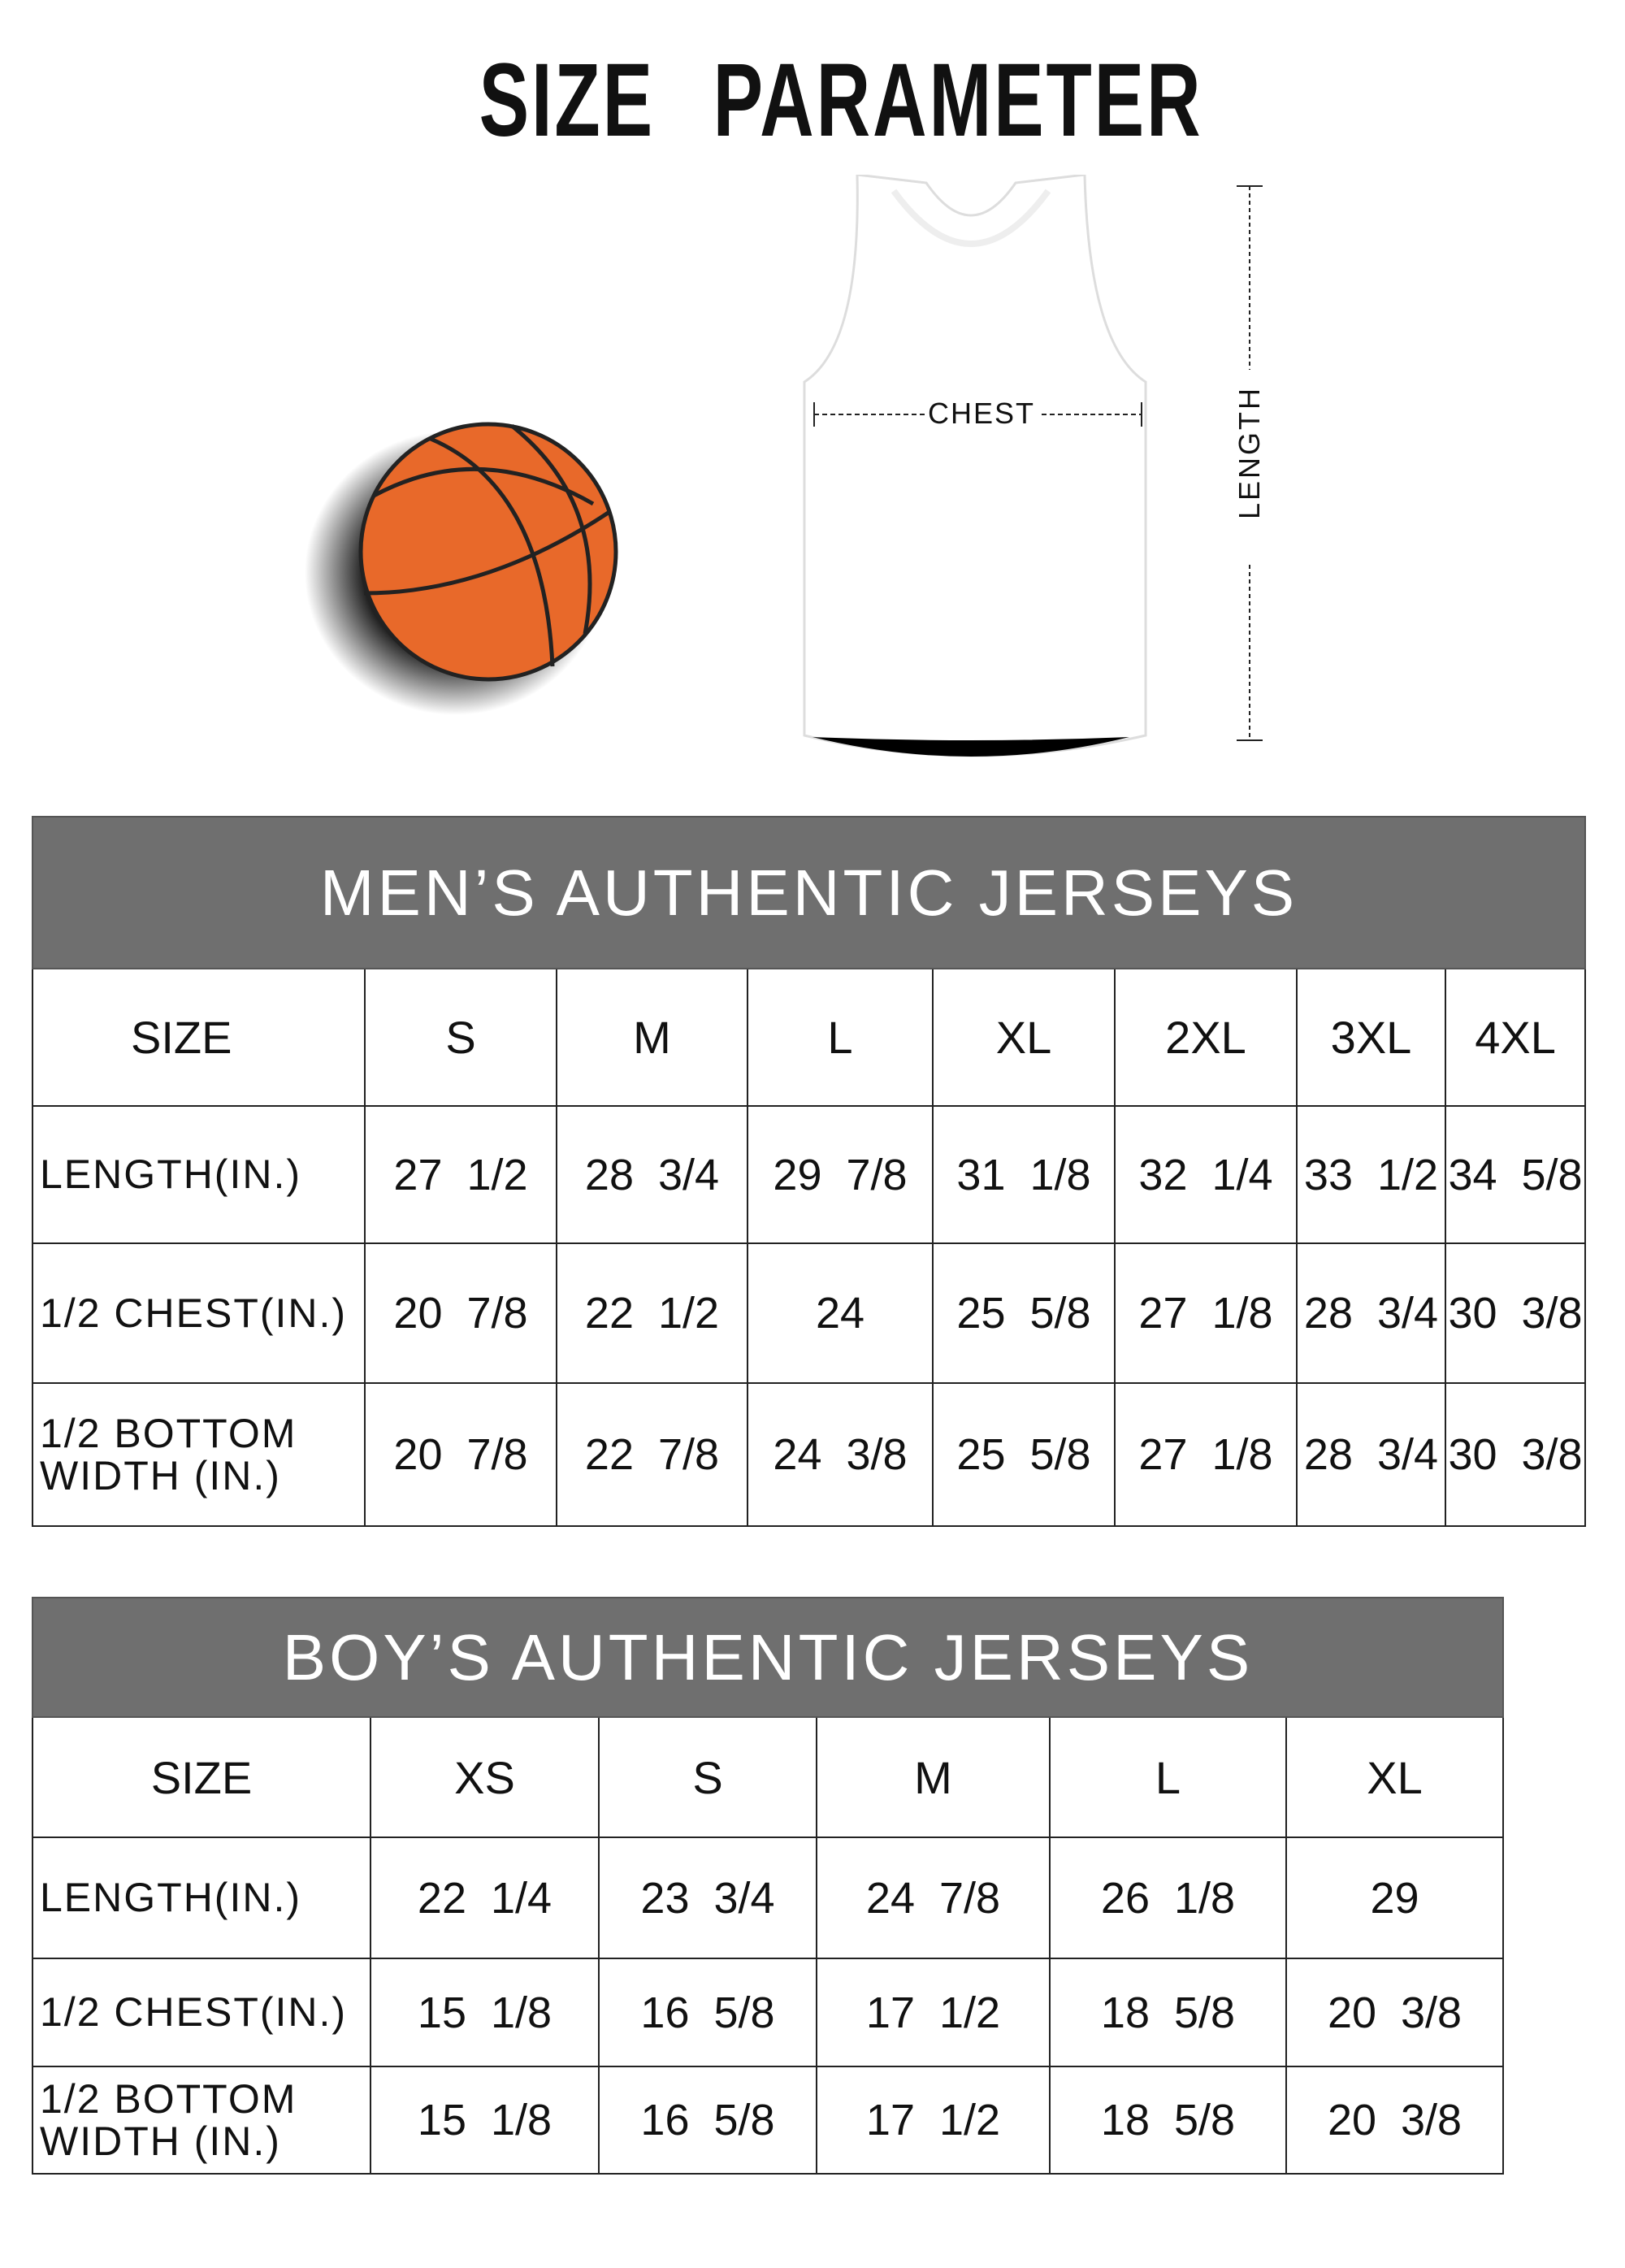 The image size is (1625, 2268). What do you see at coordinates (485, 1898) in the screenshot?
I see `table-cell: 22 1/4` at bounding box center [485, 1898].